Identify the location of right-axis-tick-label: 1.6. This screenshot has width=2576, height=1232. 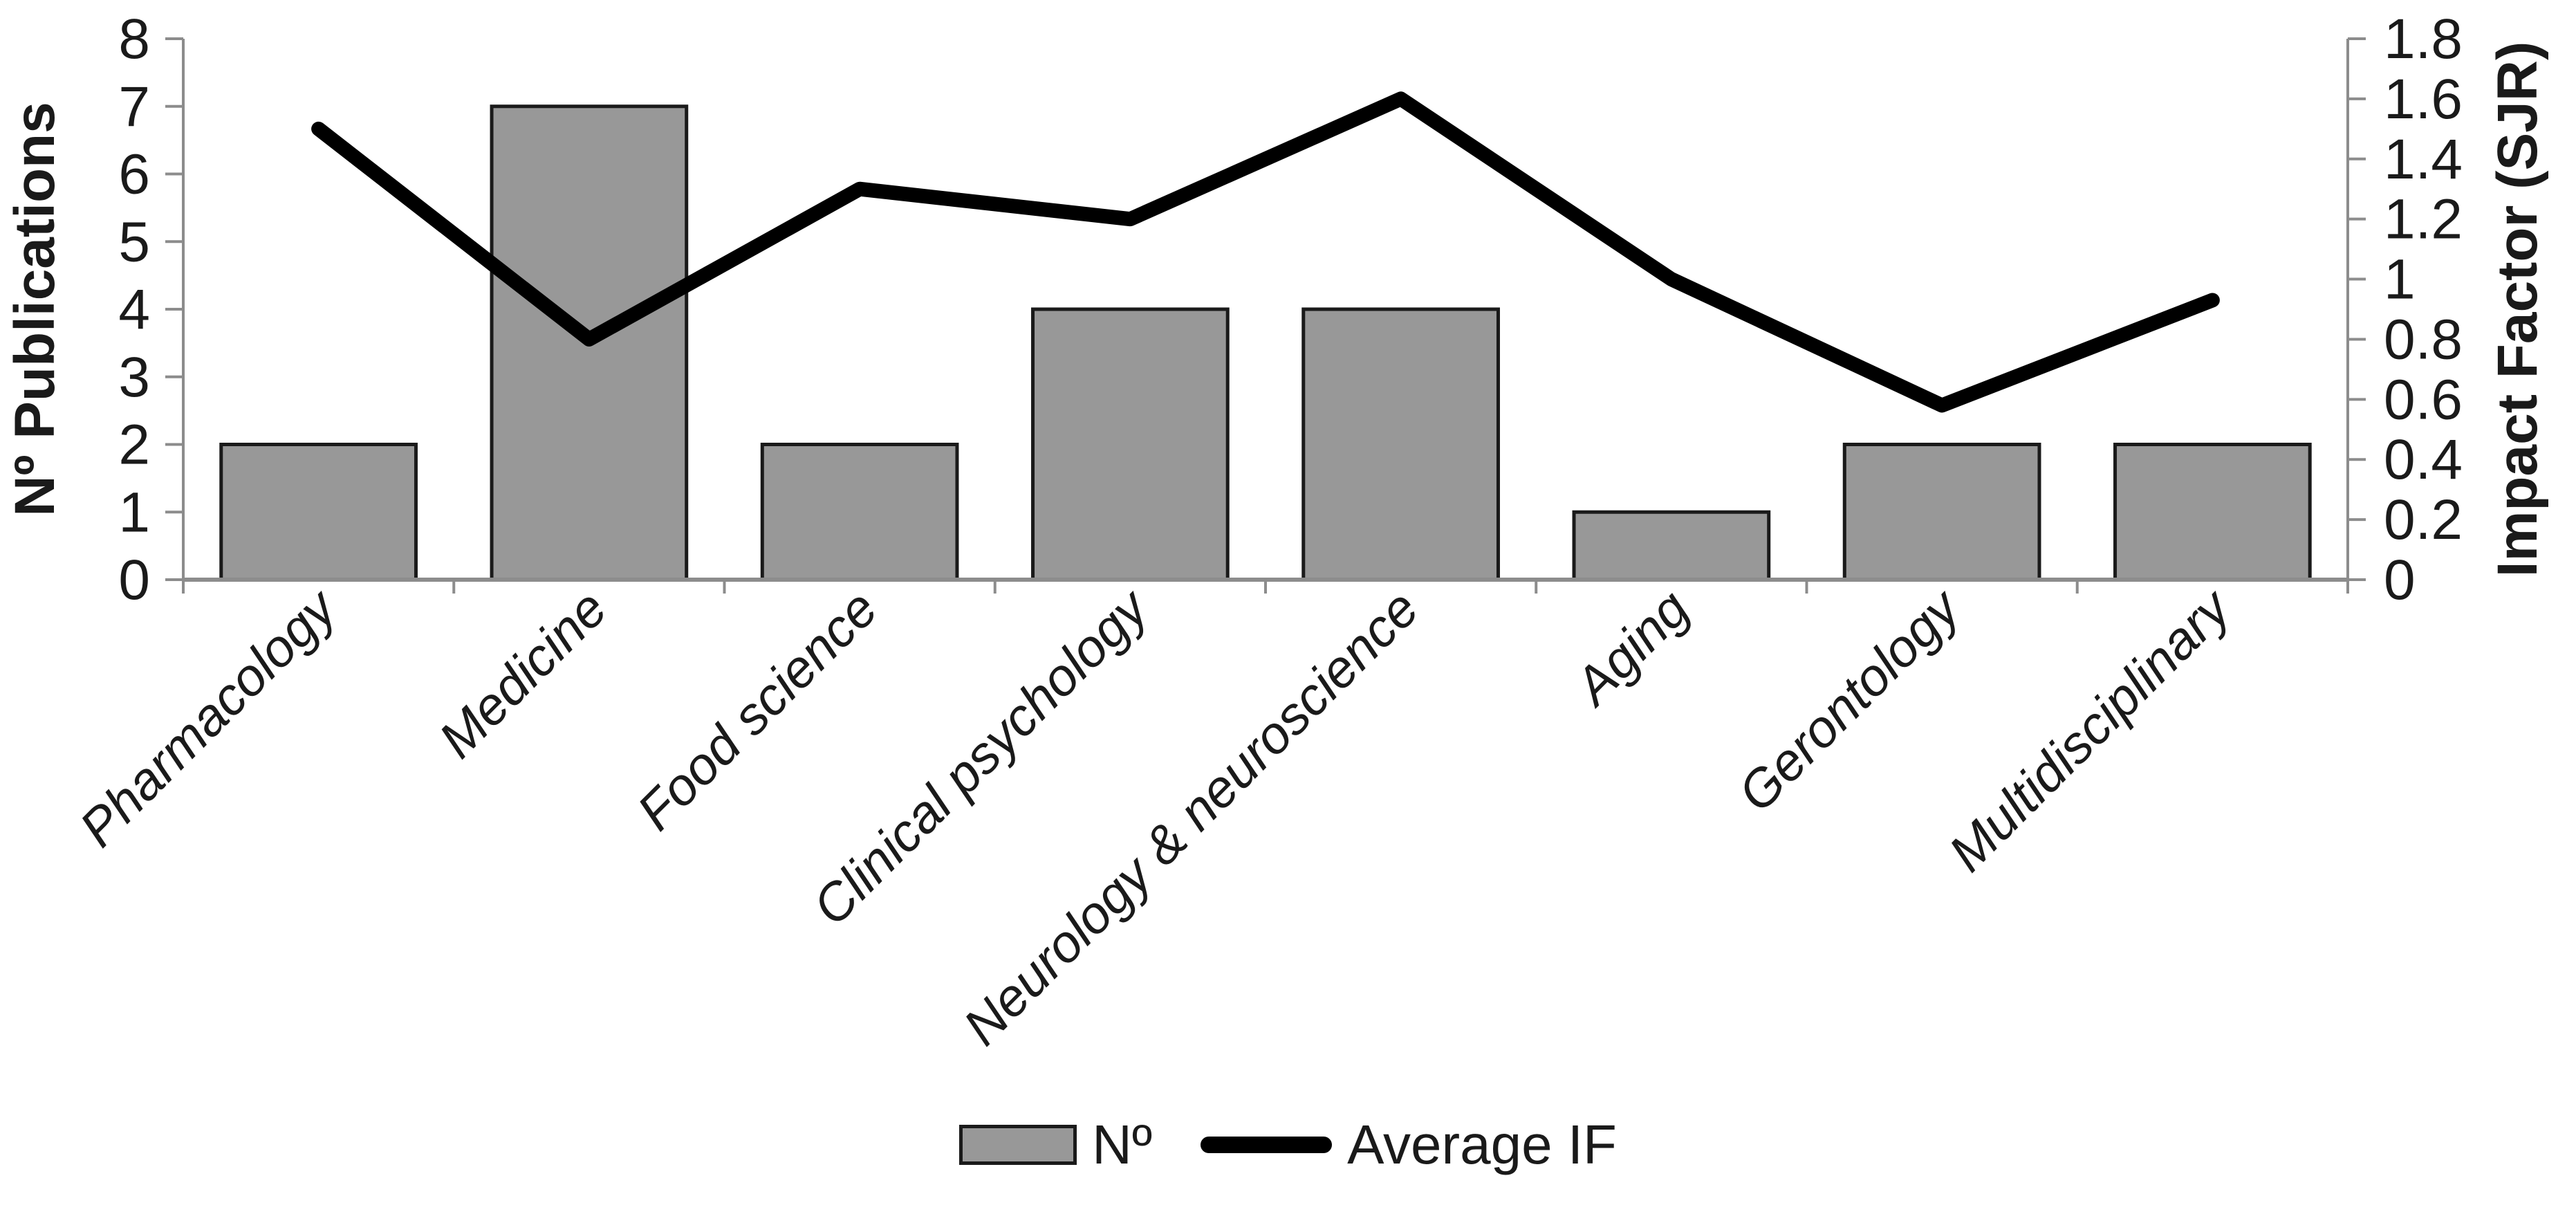
(2423, 100).